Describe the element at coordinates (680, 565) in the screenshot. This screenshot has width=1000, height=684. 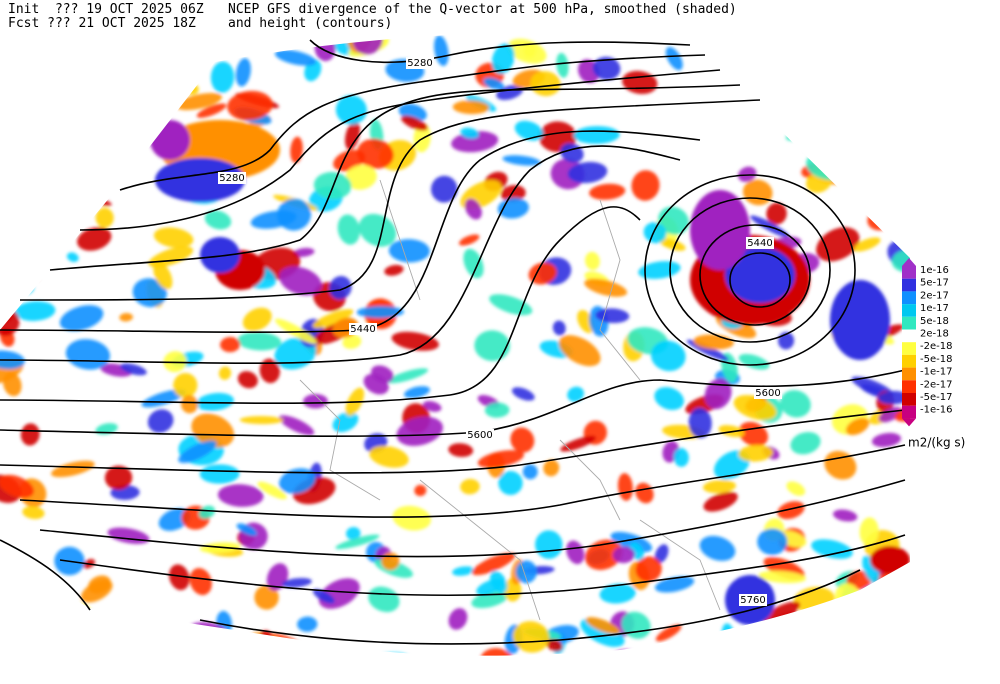
I see `country-border` at that location.